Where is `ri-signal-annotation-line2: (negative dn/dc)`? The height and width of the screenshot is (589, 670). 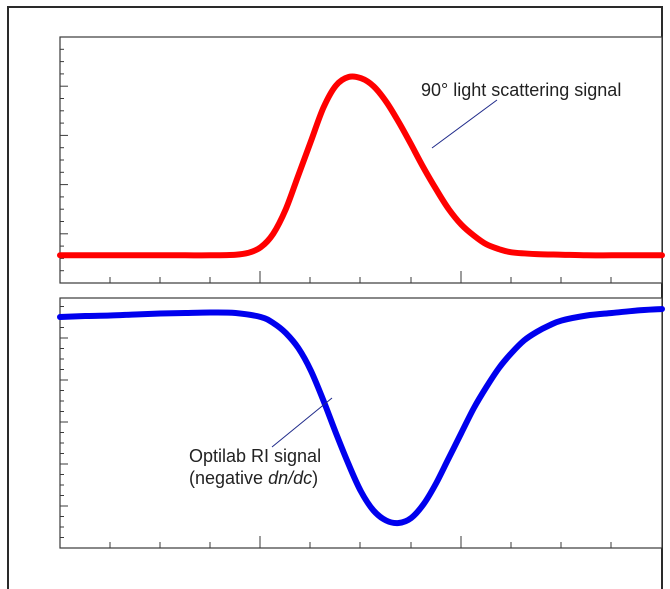
ri-signal-annotation-line2: (negative dn/dc) is located at coordinates (253, 478).